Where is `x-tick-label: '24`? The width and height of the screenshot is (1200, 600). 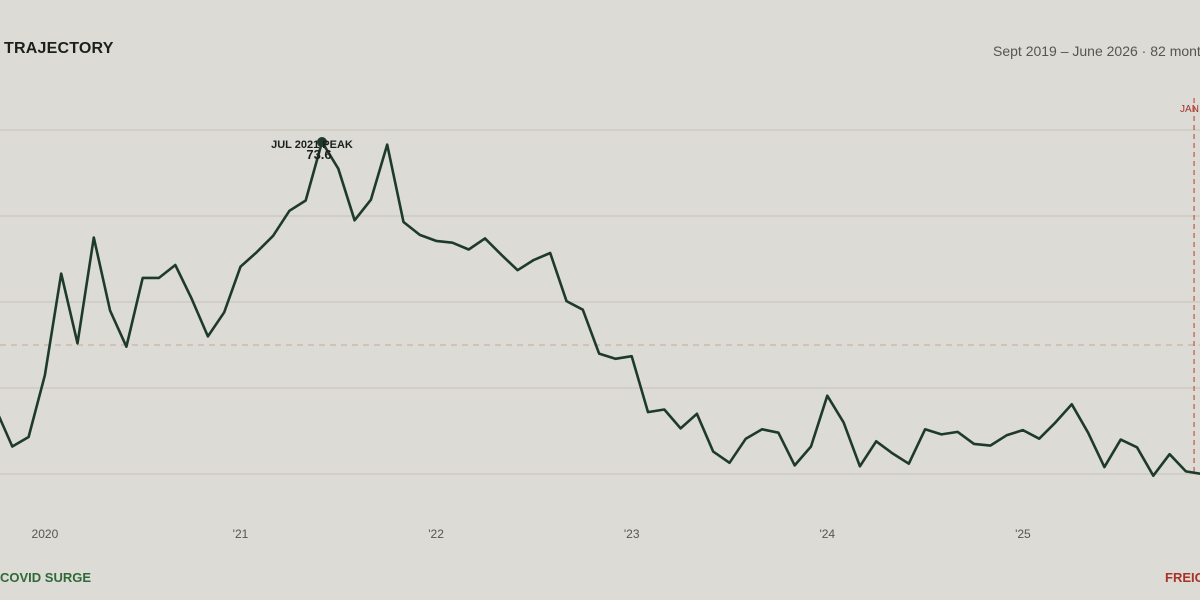 x-tick-label: '24 is located at coordinates (827, 534).